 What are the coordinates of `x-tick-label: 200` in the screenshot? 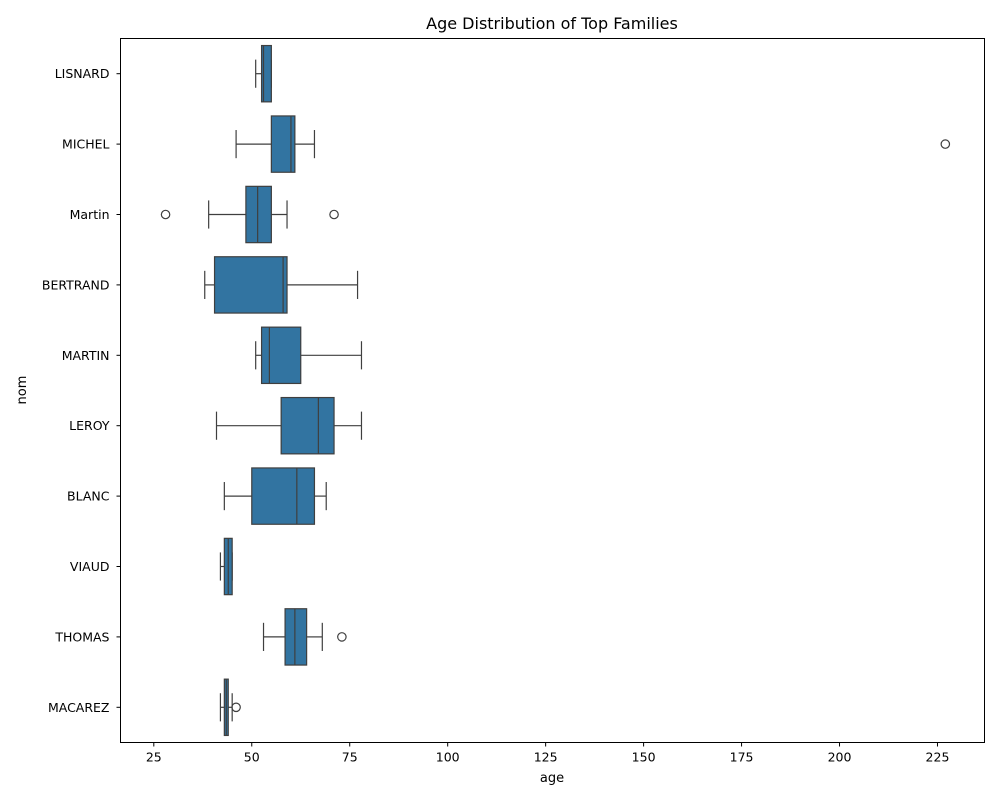 It's located at (840, 757).